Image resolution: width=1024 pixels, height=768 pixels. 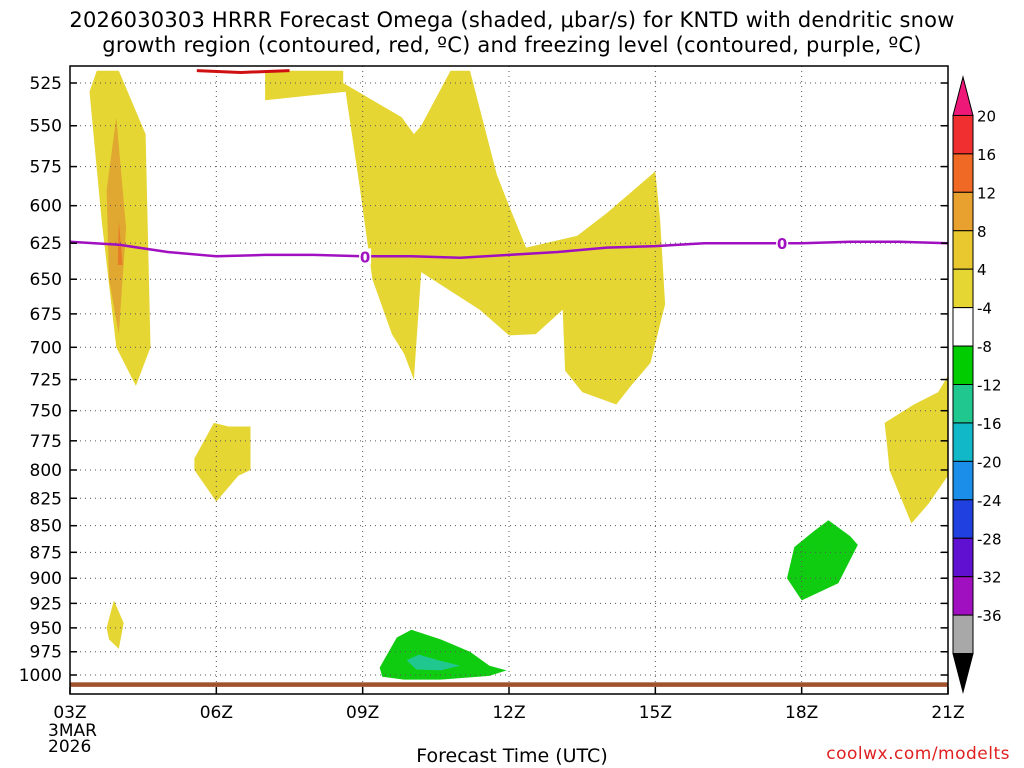 What do you see at coordinates (989, 386) in the screenshot?
I see `colorbar-label-7: -12` at bounding box center [989, 386].